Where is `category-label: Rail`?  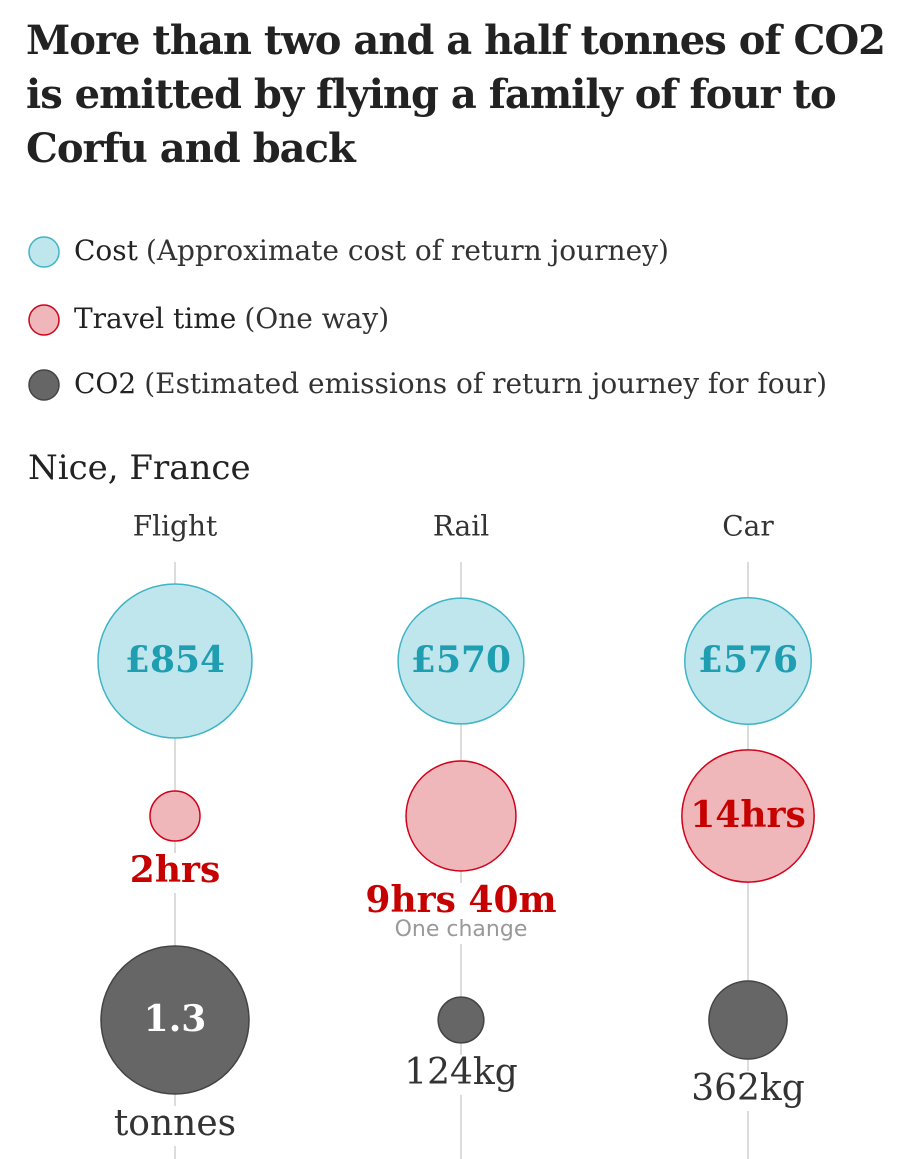
category-label: Rail is located at coordinates (461, 526).